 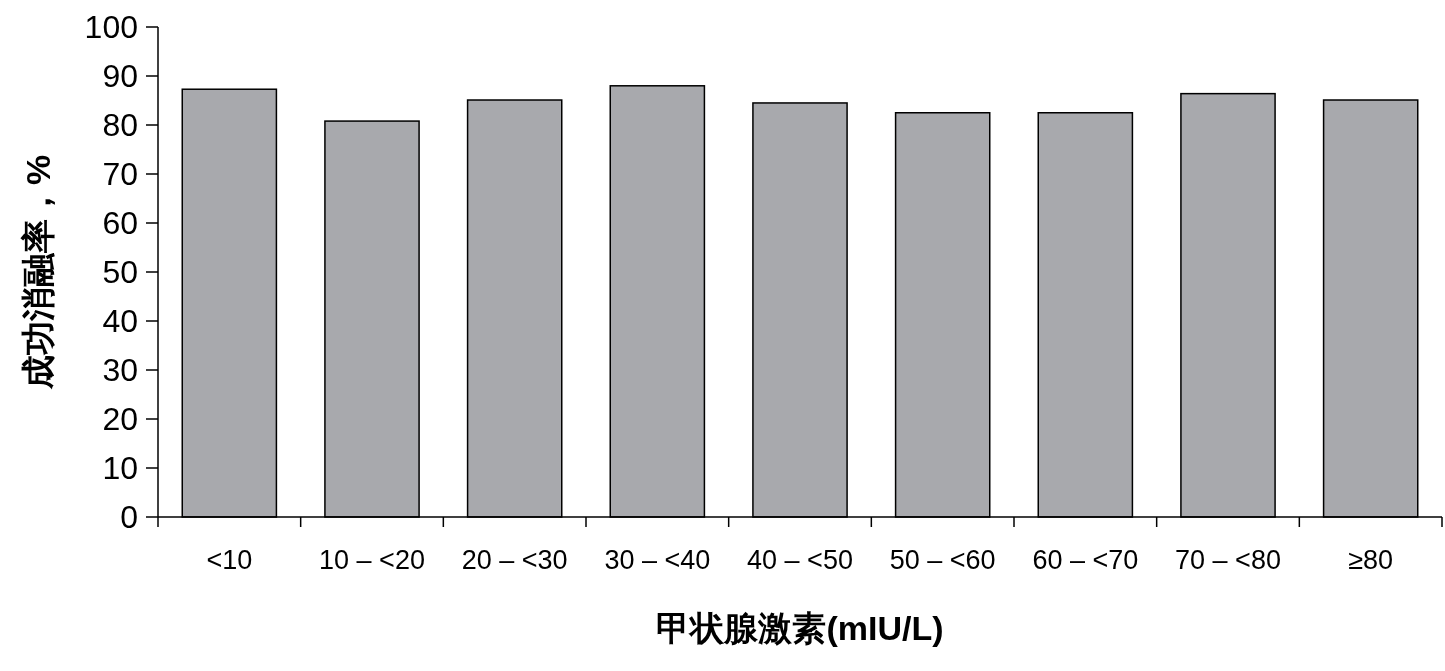 I want to click on y-tick-label: 70, so click(x=120, y=174).